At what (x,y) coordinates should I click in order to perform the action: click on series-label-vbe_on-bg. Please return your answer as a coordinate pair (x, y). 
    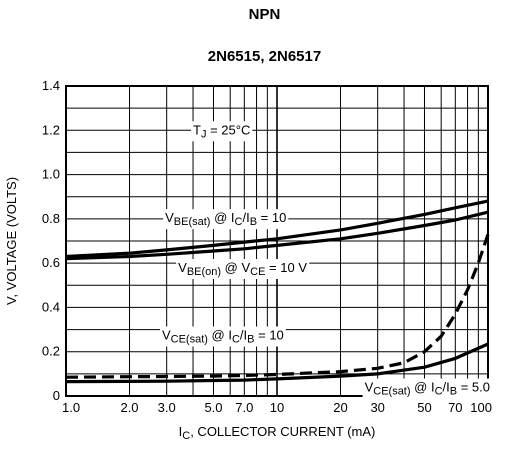
    Looking at the image, I should click on (243, 269).